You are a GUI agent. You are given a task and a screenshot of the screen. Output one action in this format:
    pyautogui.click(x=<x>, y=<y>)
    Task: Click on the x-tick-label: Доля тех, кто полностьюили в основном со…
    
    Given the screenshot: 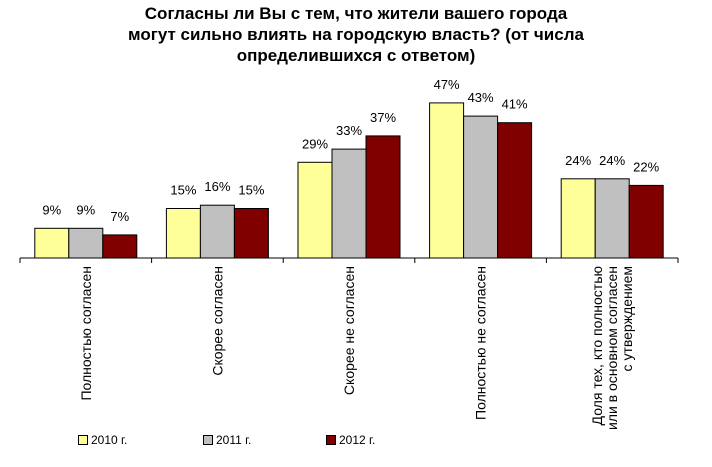 What is the action you would take?
    pyautogui.click(x=612, y=348)
    